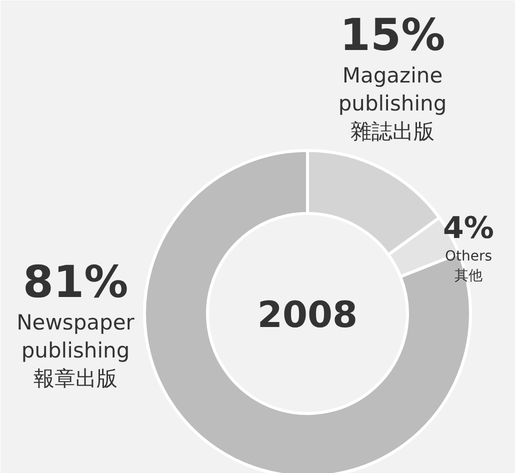  I want to click on slice-label: Newspaper publishing 報章出版, so click(75, 350).